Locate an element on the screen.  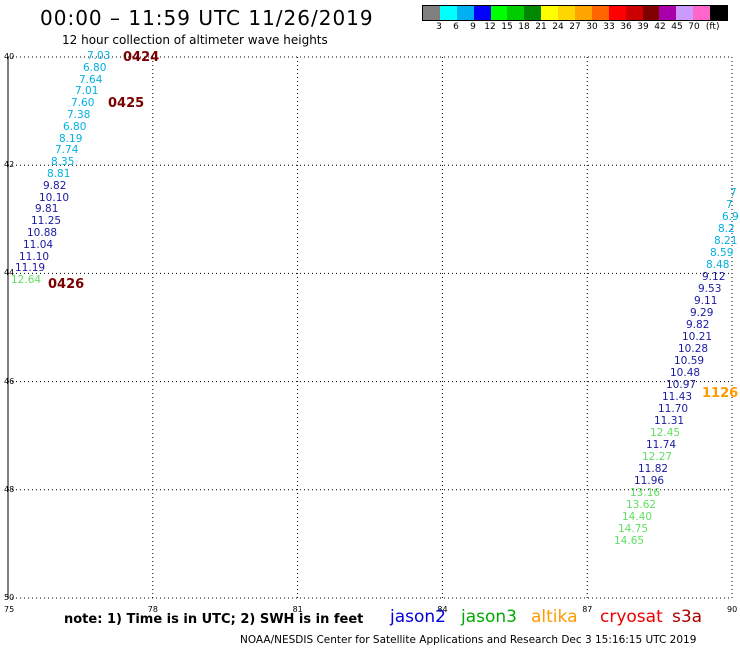
satellite-label: jason2 is located at coordinates (418, 617).